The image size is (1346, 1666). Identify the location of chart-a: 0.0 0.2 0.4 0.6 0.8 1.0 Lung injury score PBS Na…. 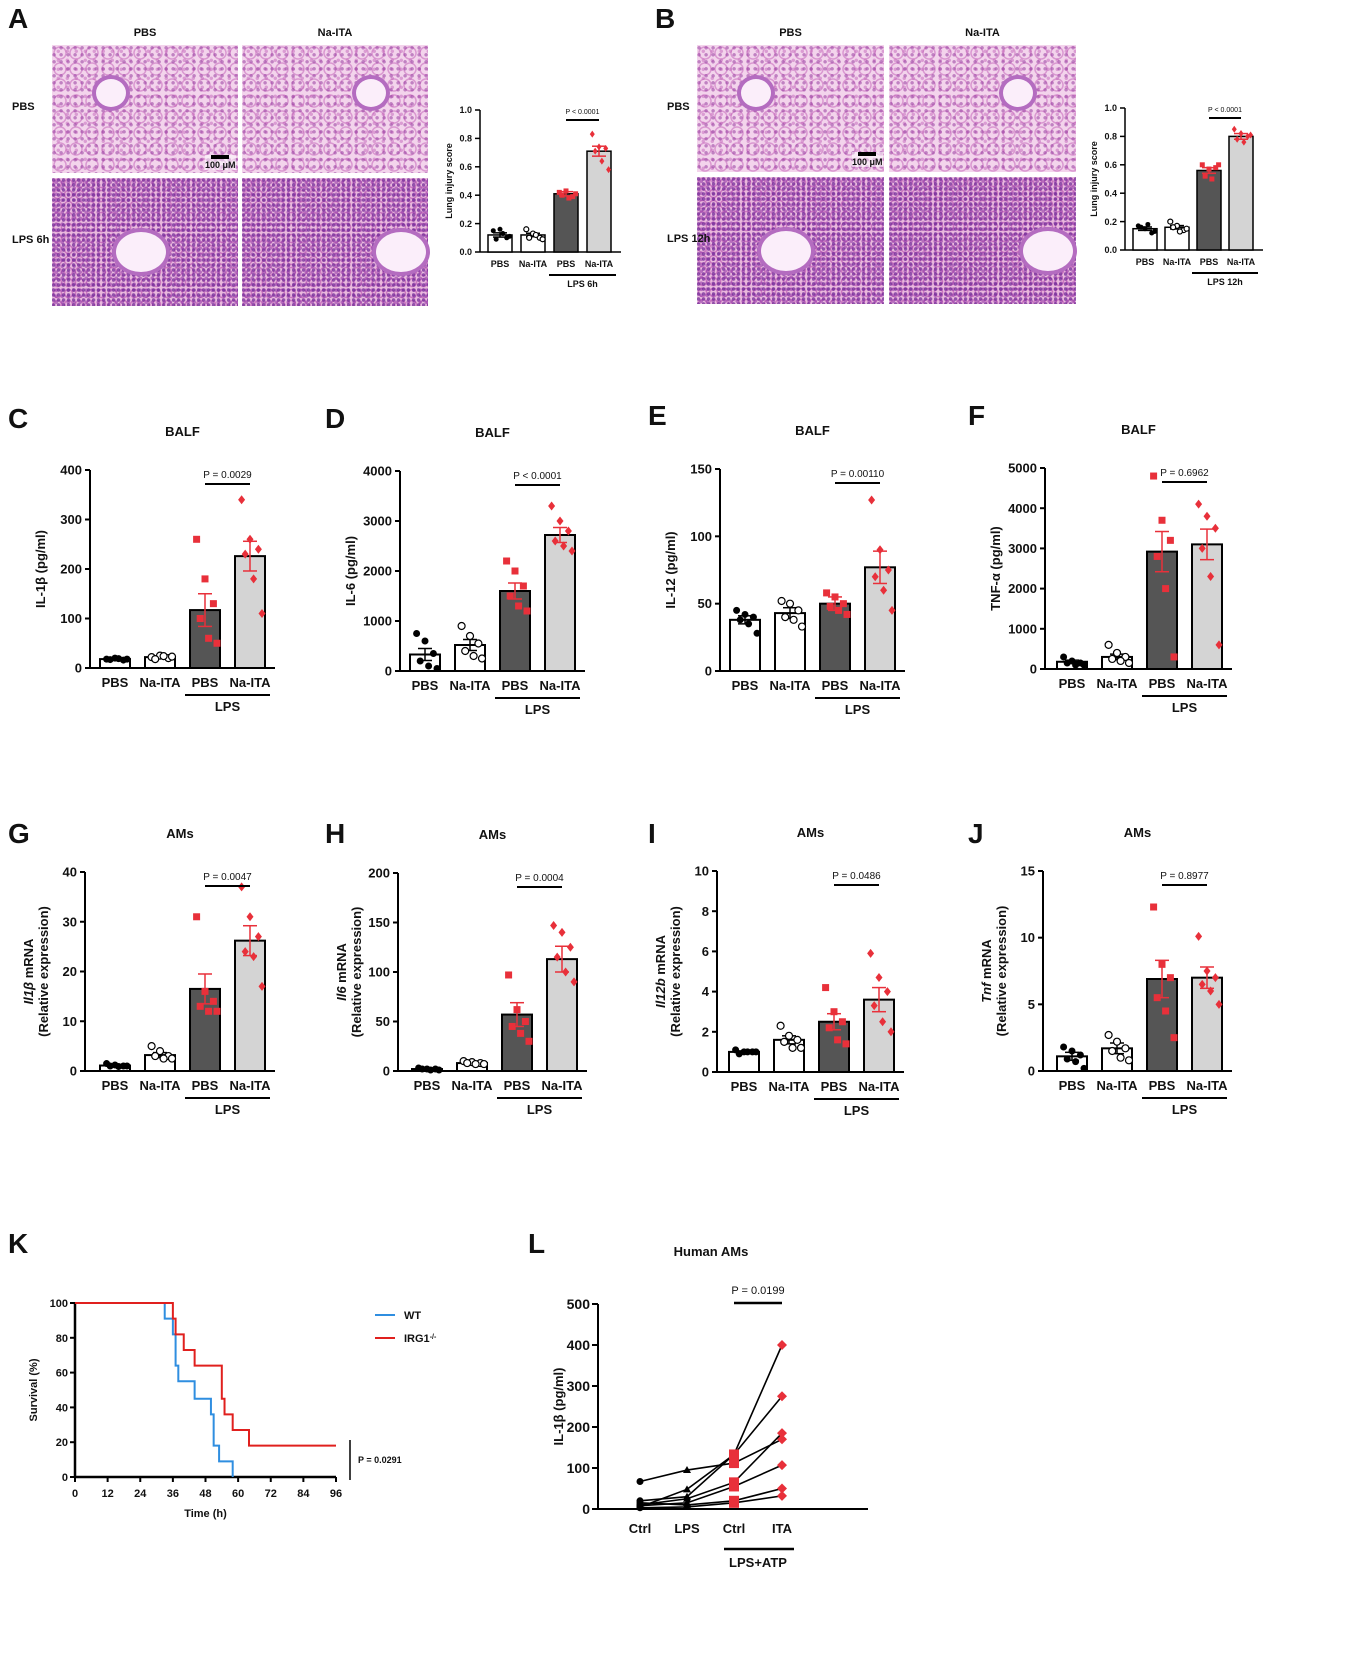
(532, 197).